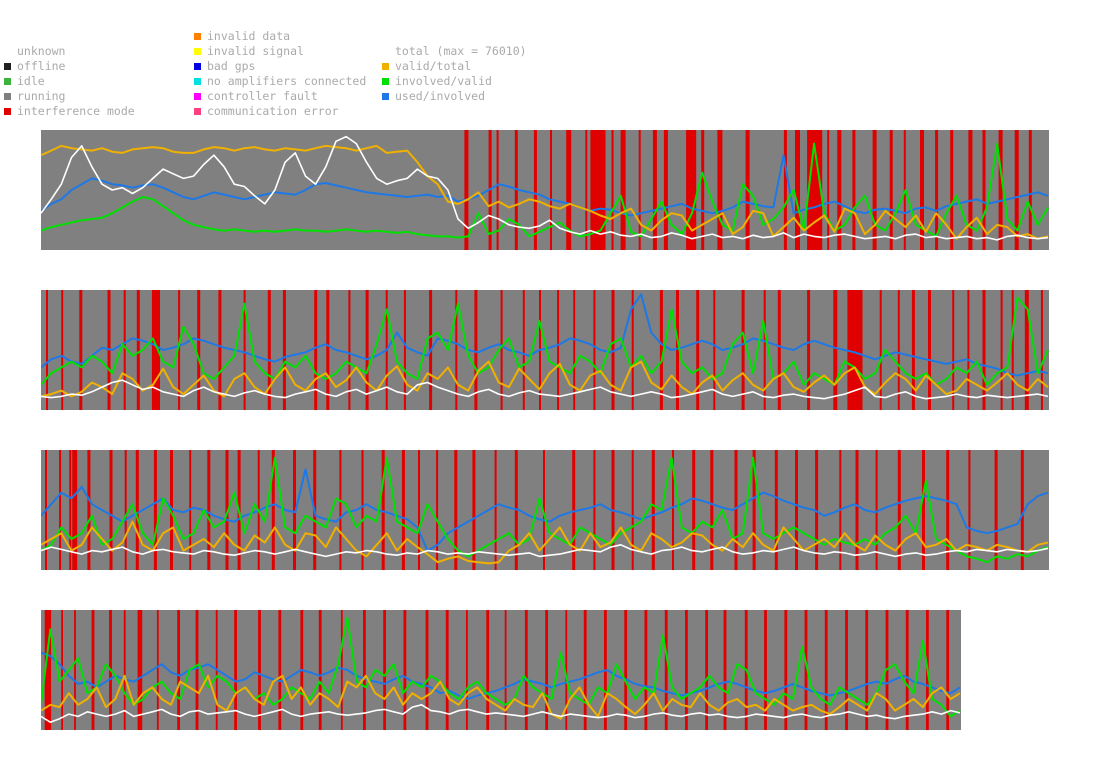 This screenshot has height=764, width=1095. Describe the element at coordinates (461, 51) in the screenshot. I see `legend-label: total (max = 76010)` at that location.